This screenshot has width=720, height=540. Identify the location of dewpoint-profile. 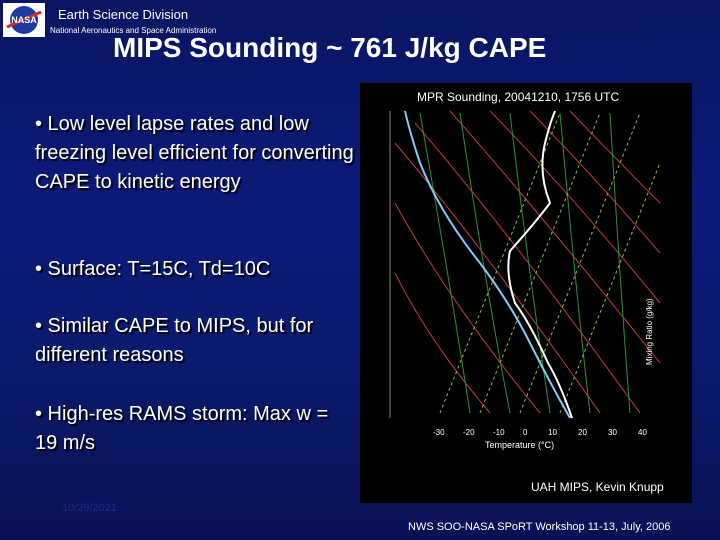
(487, 264).